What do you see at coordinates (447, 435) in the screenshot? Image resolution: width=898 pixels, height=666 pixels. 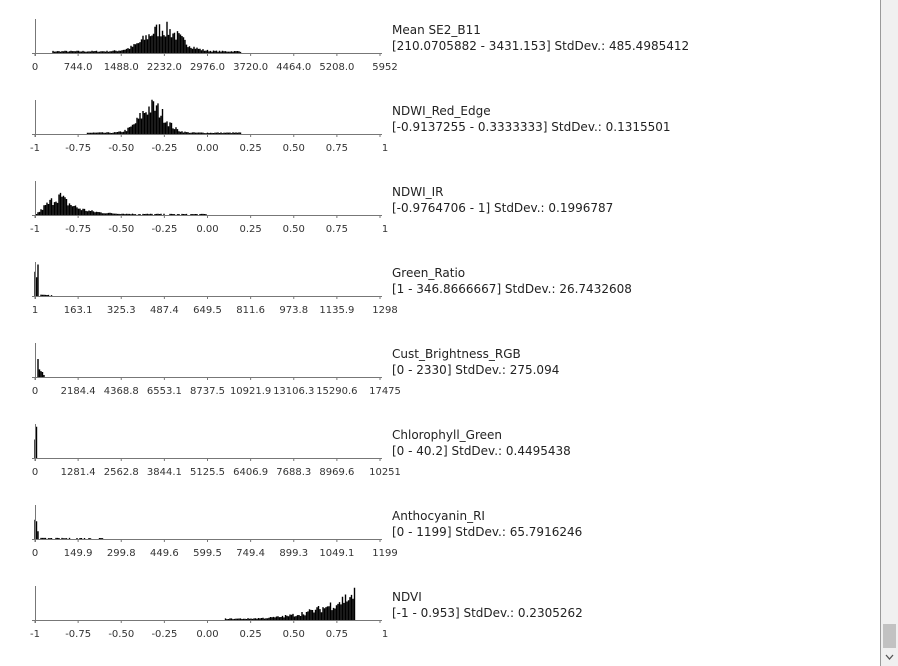 I see `band-name: Chlorophyll_Green` at bounding box center [447, 435].